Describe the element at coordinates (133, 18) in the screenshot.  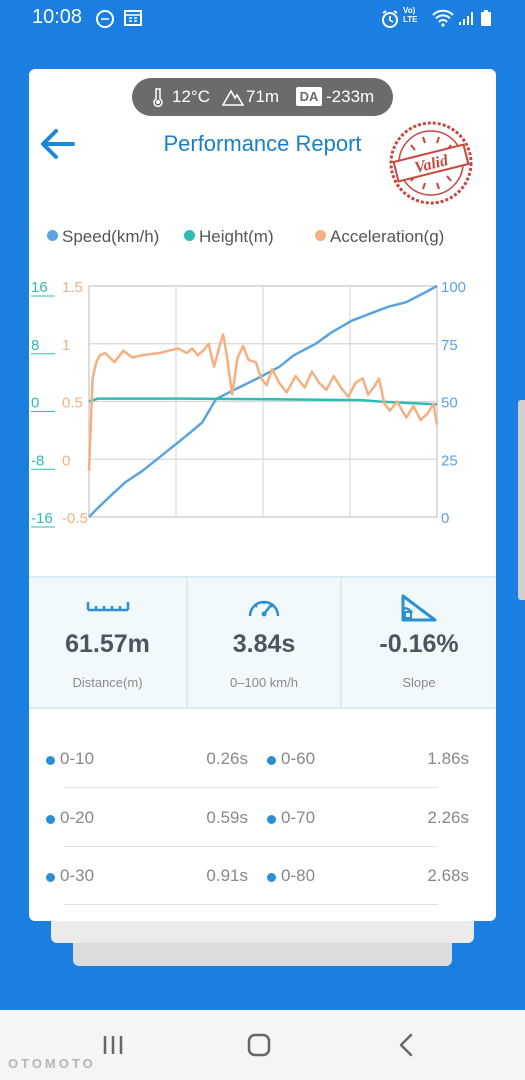
I see `calendar-icon` at that location.